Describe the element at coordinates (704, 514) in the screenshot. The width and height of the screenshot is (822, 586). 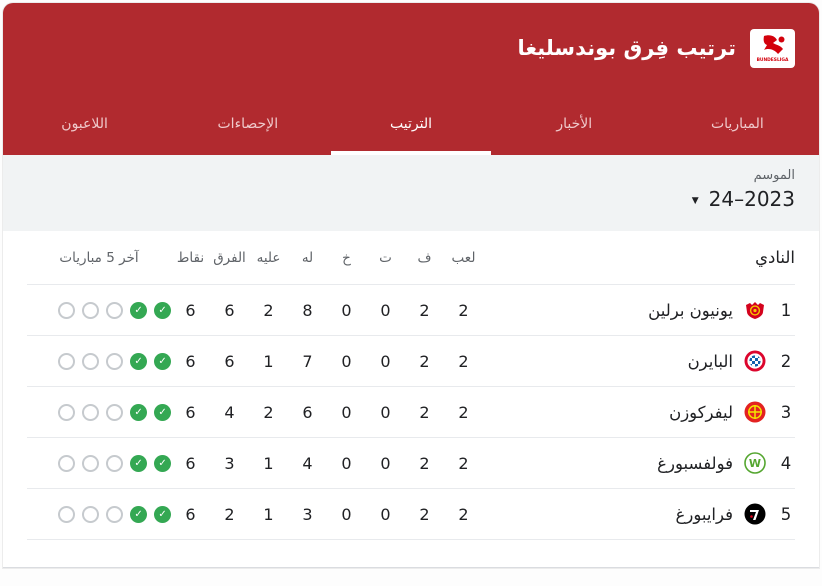
I see `team-name: فرايبورغ` at that location.